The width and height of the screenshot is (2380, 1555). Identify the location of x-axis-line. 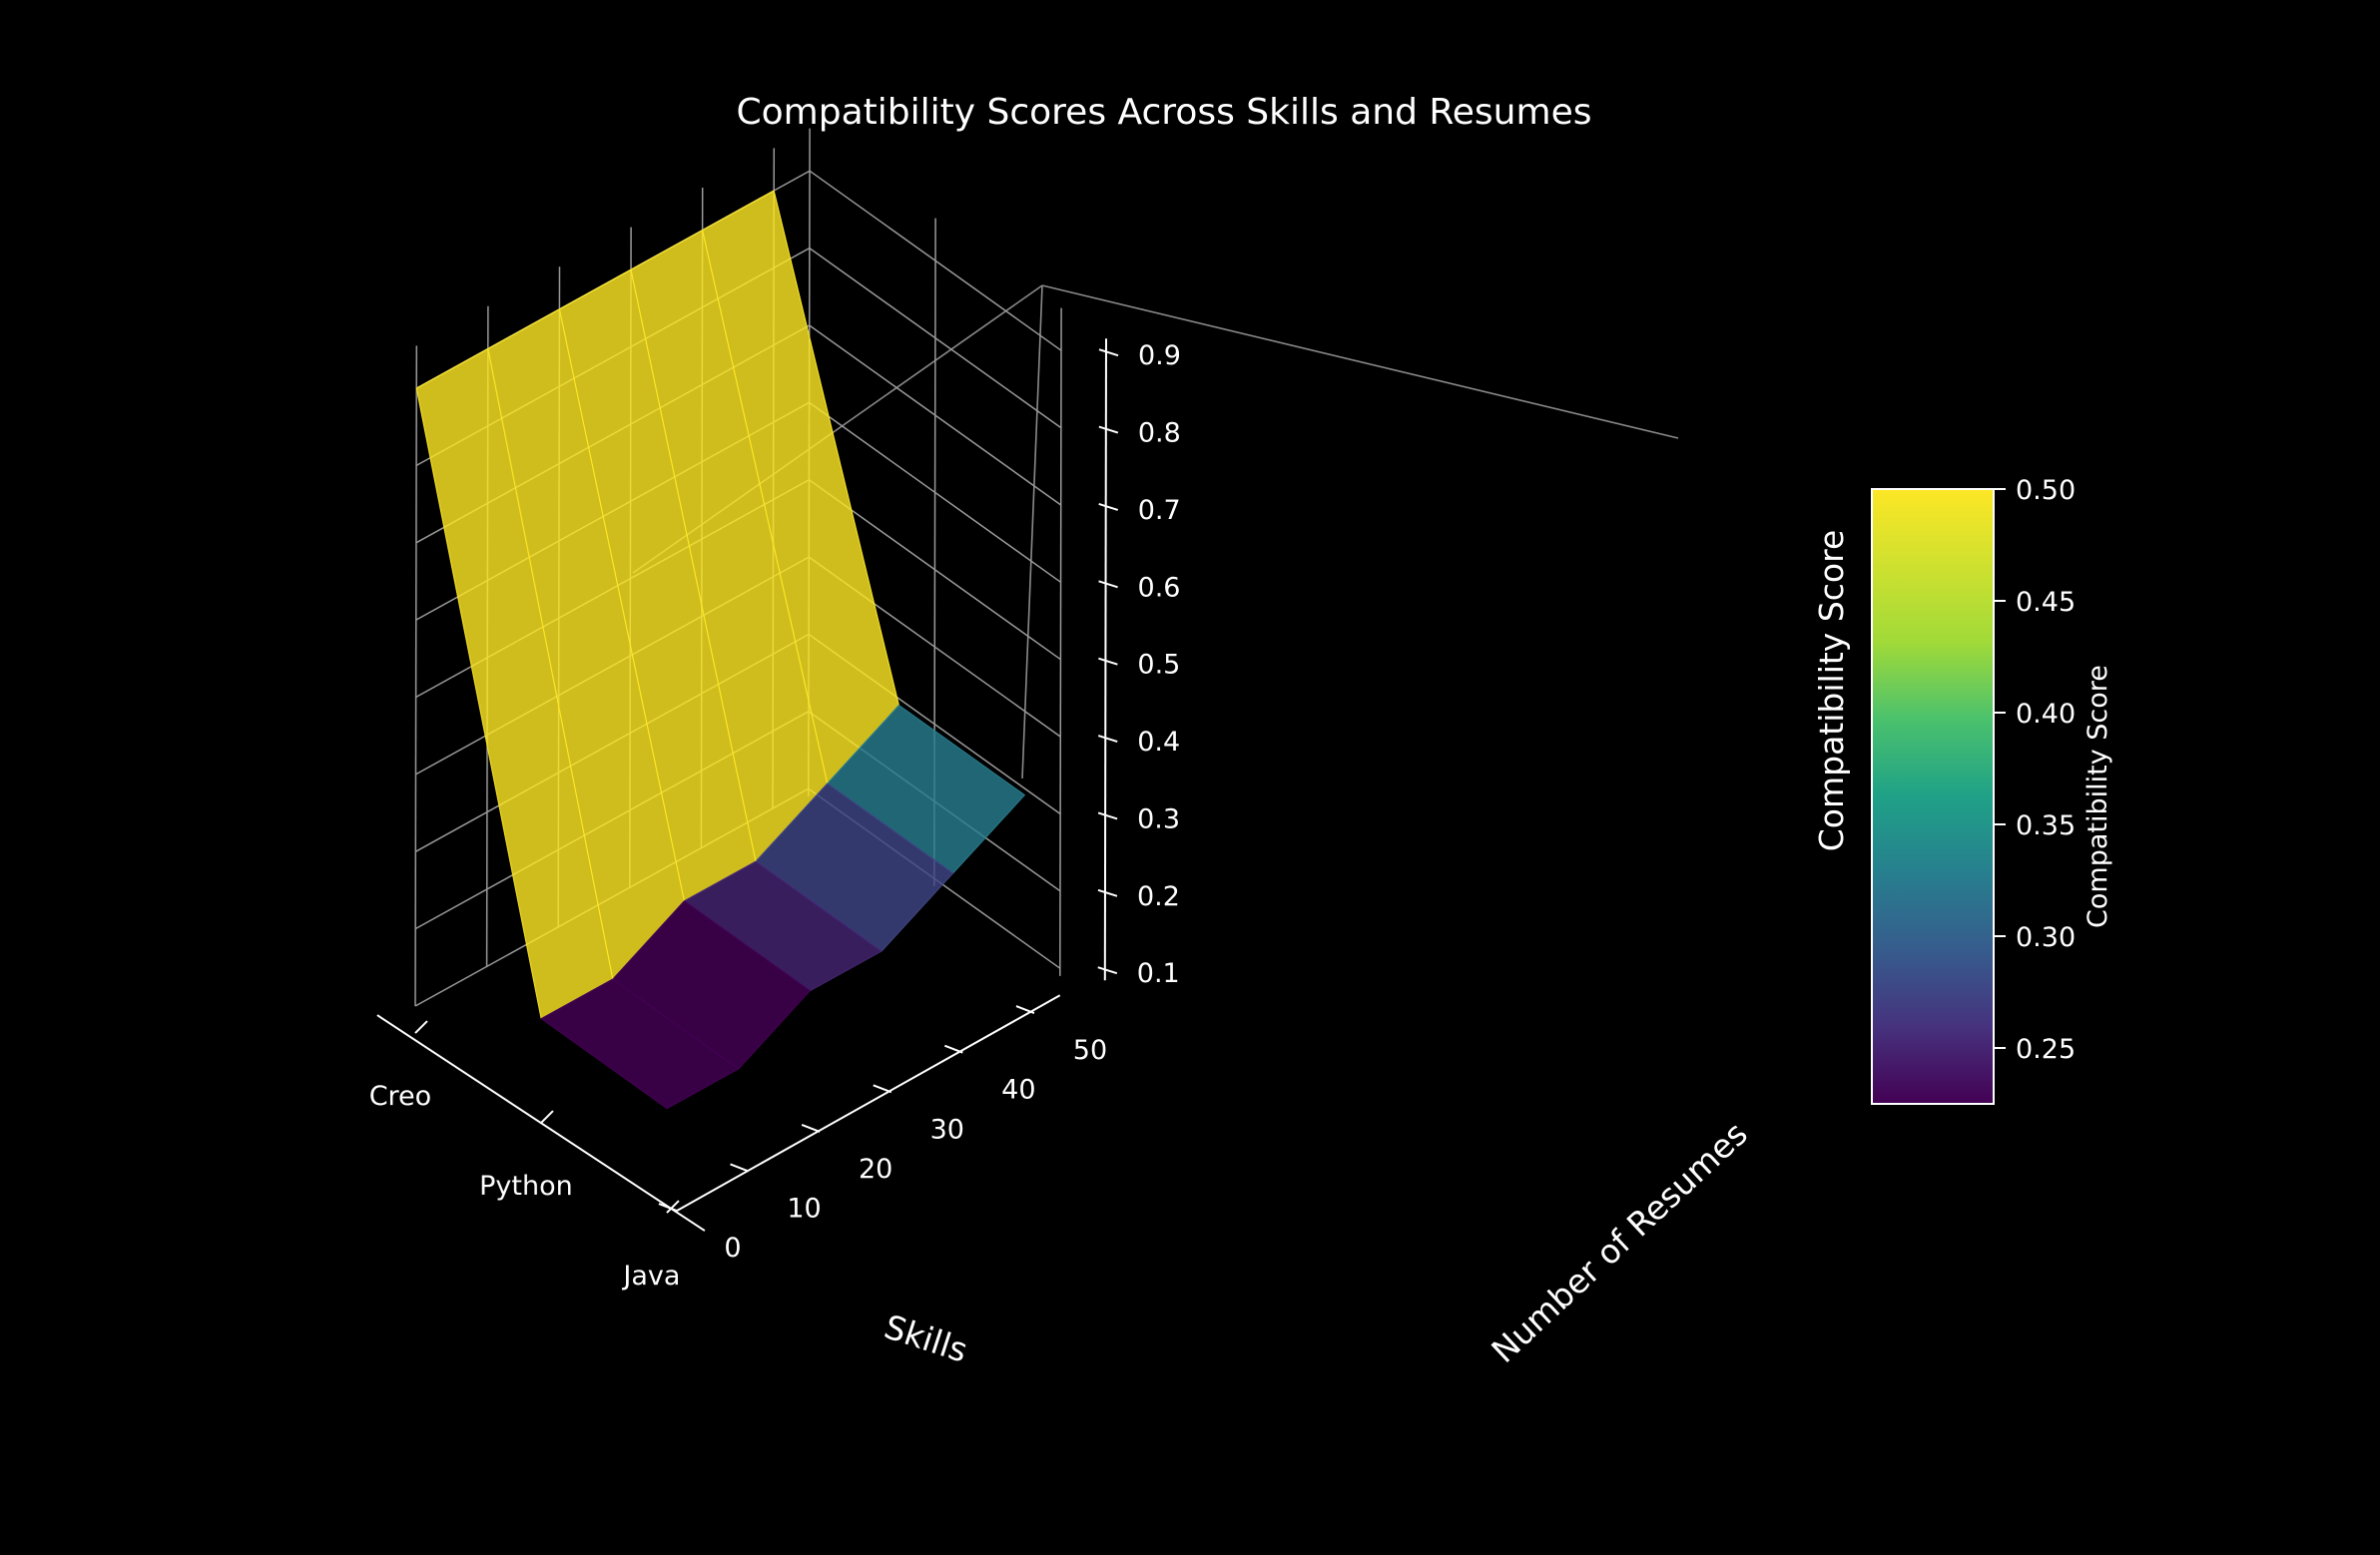
(541, 1123).